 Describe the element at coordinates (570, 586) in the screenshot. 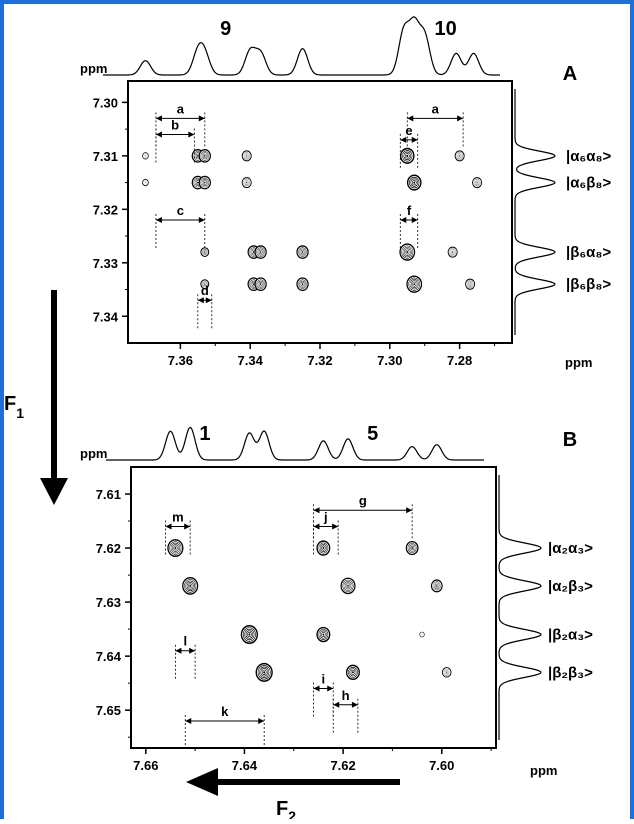

I see `state-label: |α₂β₃>` at that location.